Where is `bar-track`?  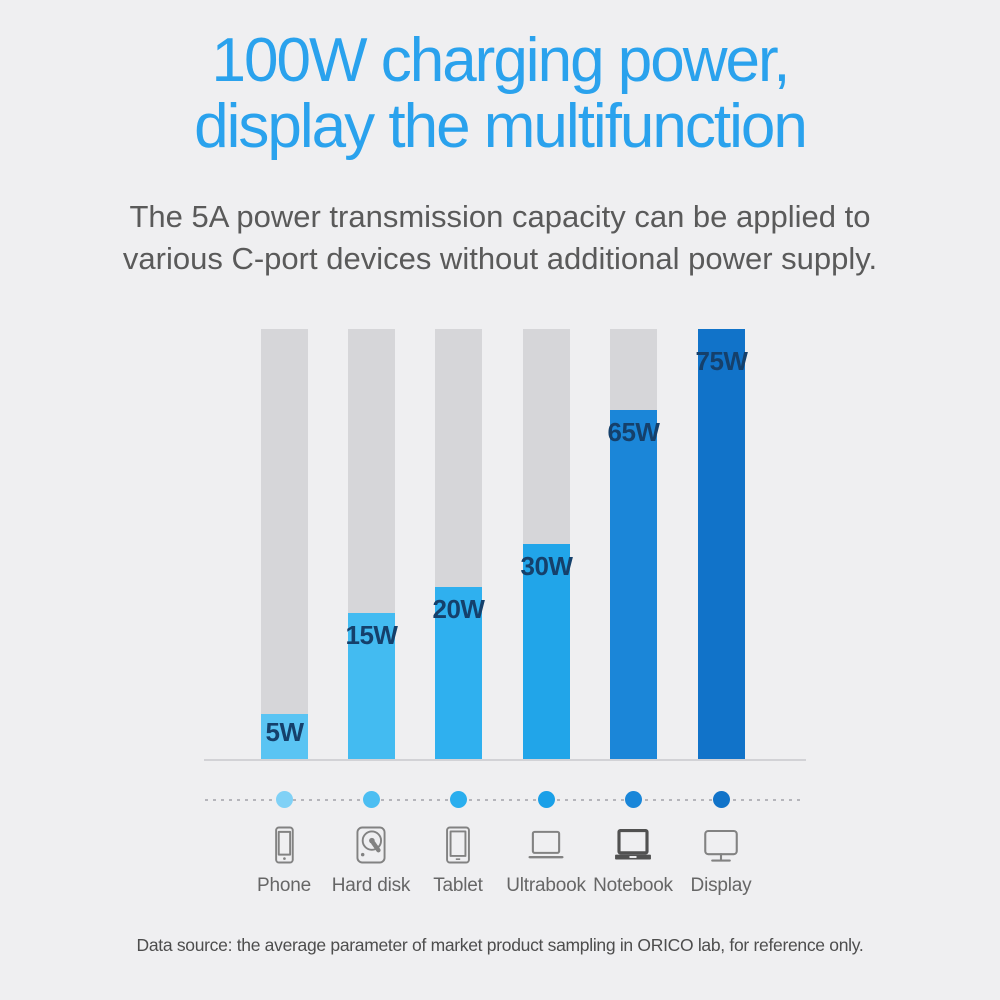 bar-track is located at coordinates (284, 544).